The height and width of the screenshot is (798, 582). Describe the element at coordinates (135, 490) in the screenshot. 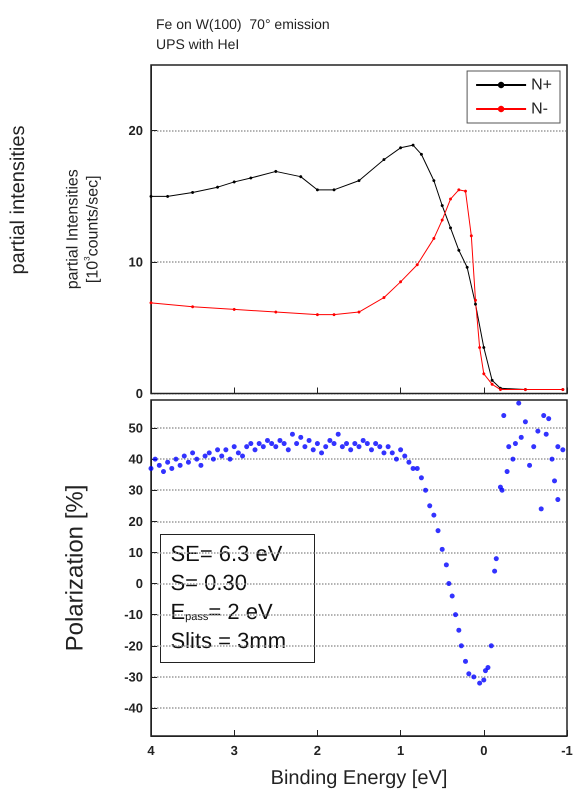

I see `y-tick-label: 30` at that location.